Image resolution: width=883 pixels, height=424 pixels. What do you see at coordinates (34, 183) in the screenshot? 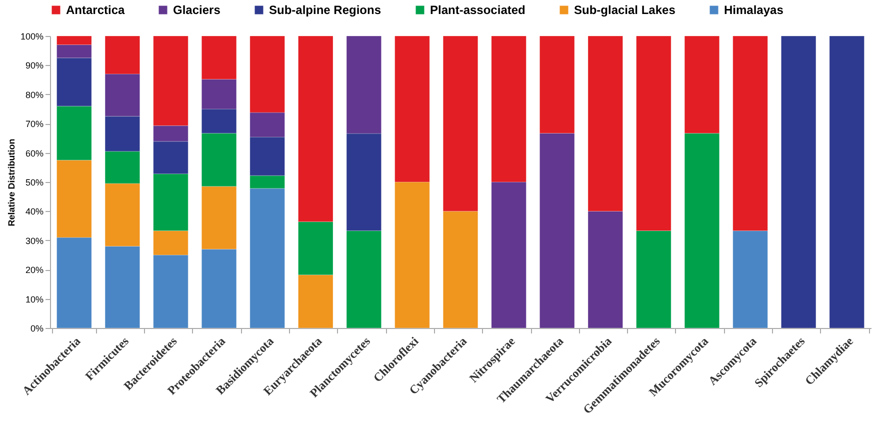
I see `y-tick-label: 50%` at bounding box center [34, 183].